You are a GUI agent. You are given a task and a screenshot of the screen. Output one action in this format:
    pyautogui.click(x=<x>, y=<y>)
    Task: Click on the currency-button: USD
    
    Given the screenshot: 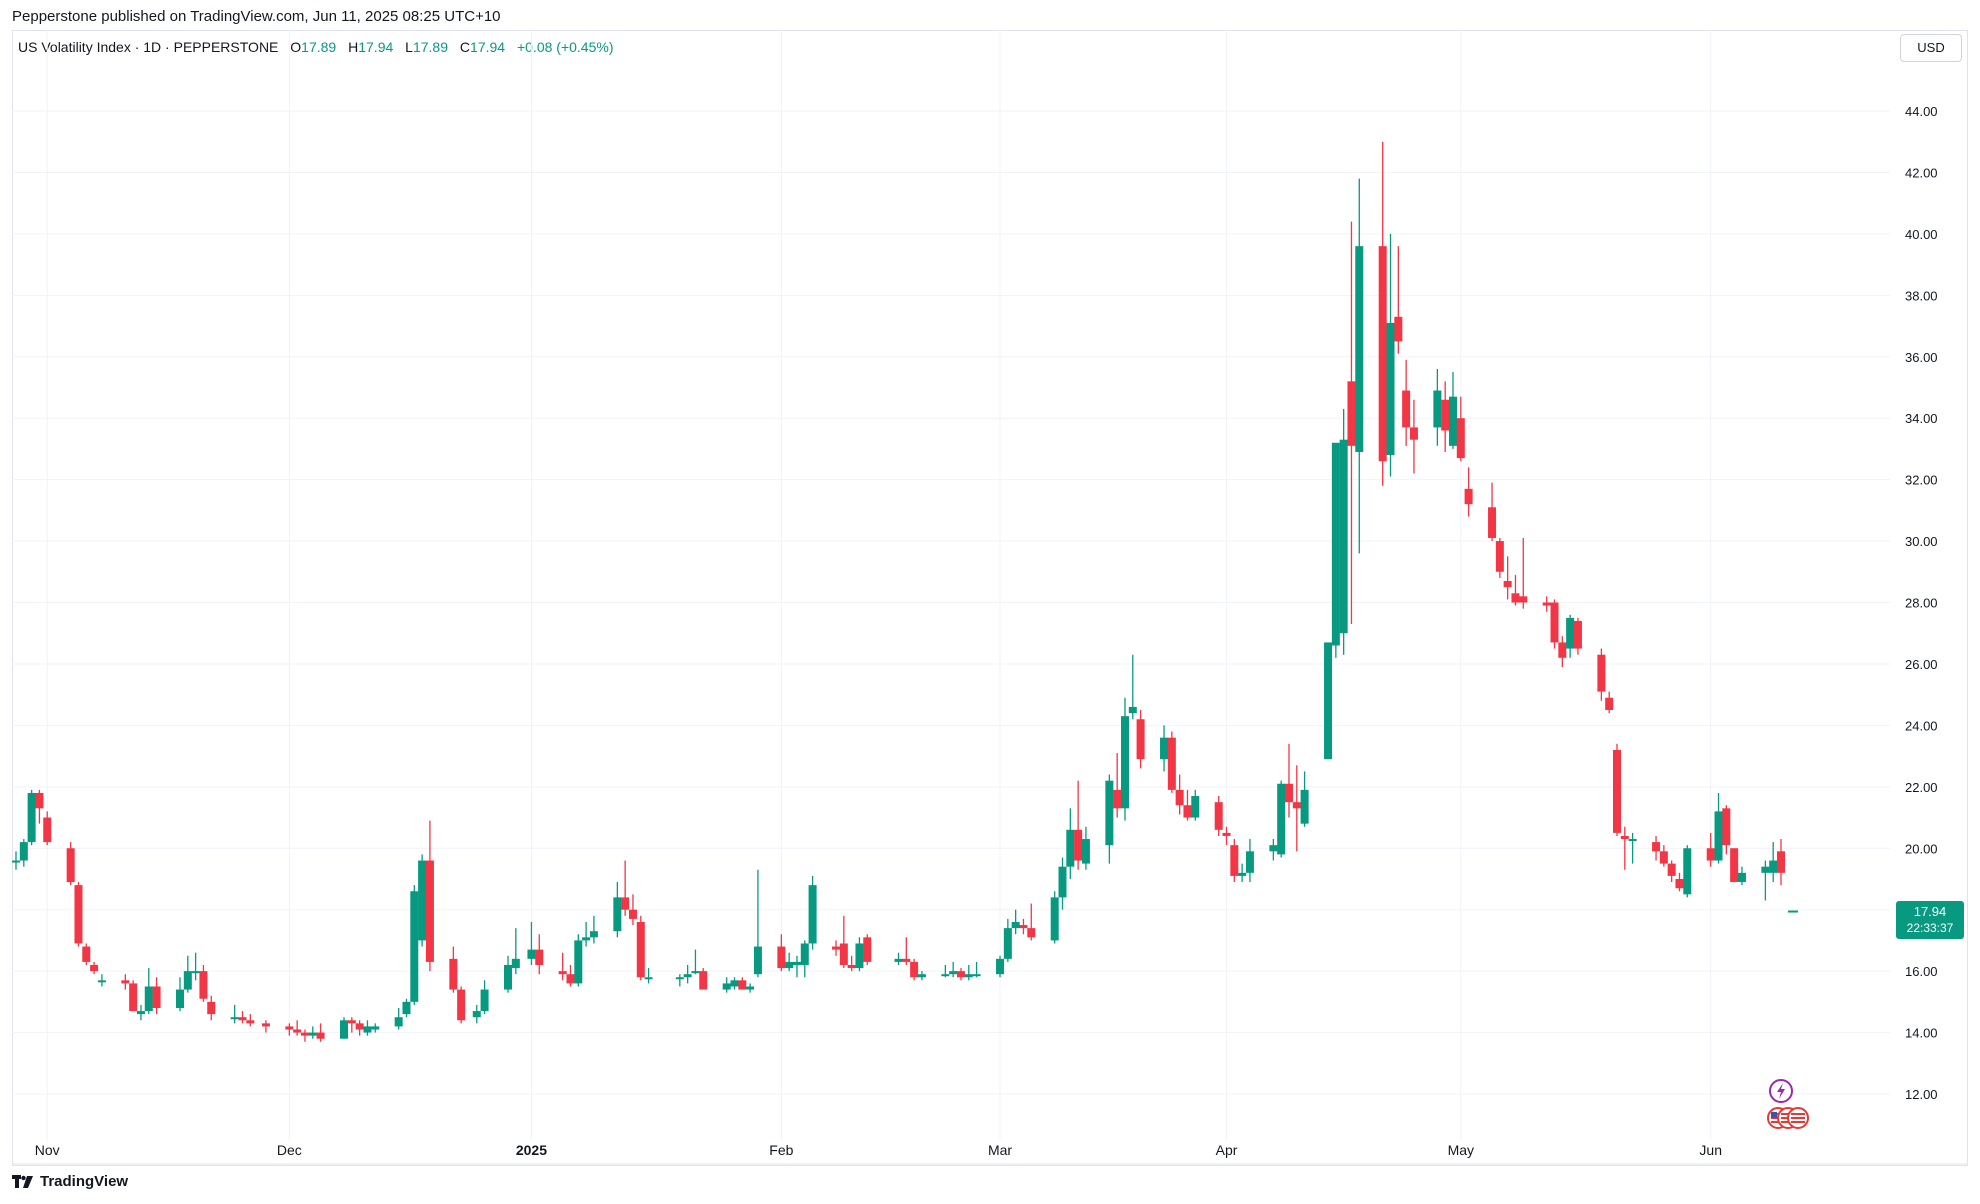 What is the action you would take?
    pyautogui.click(x=1931, y=48)
    